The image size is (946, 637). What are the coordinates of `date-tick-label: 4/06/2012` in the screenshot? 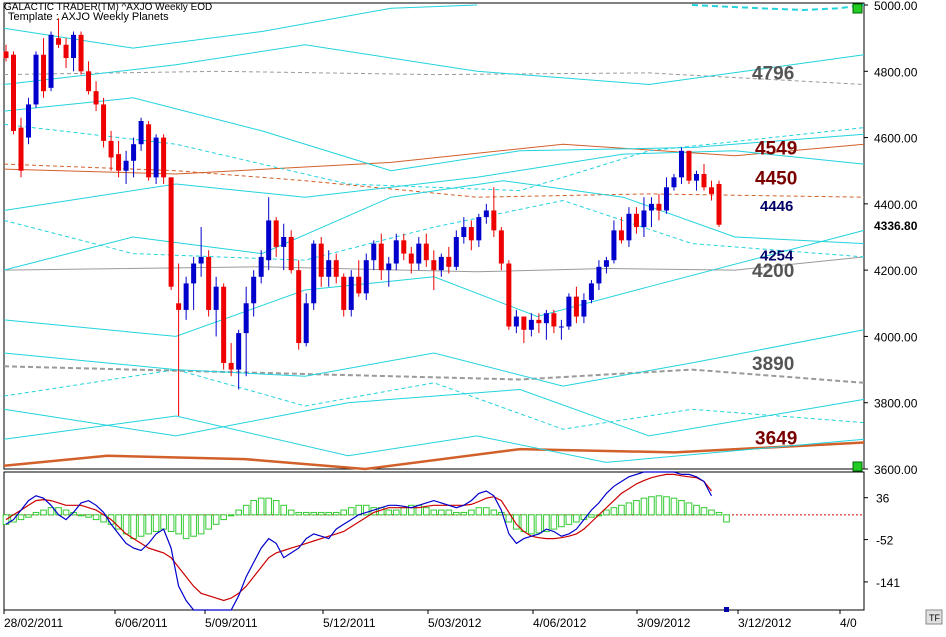 It's located at (560, 623).